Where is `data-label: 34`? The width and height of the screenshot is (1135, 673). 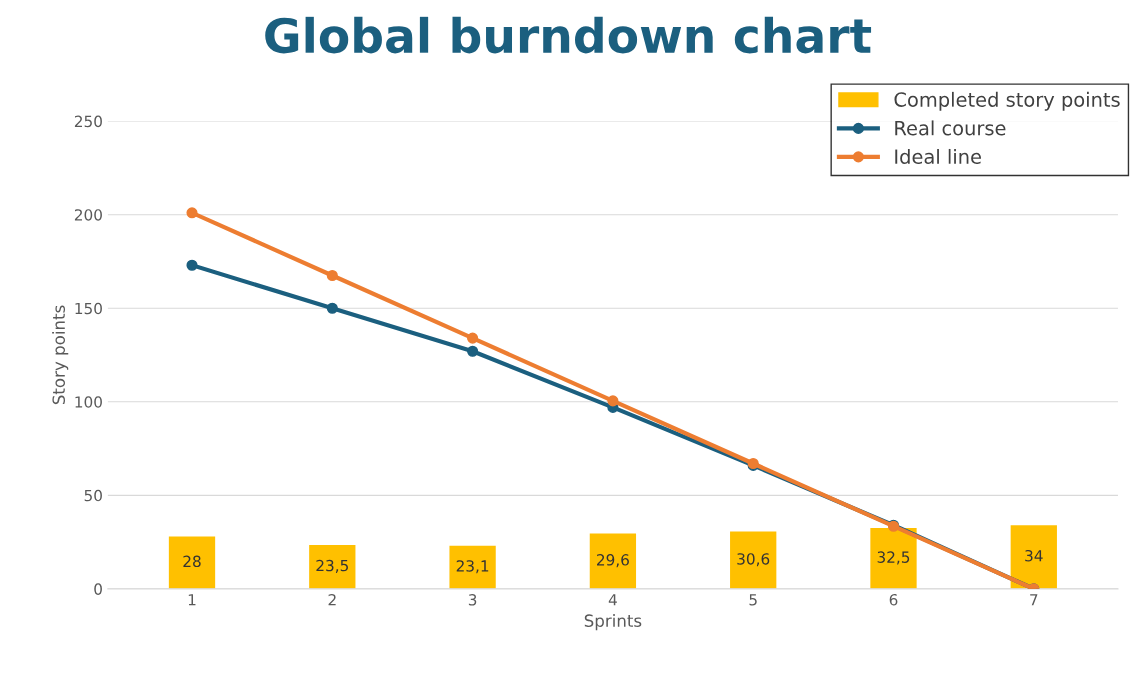 data-label: 34 is located at coordinates (1034, 555).